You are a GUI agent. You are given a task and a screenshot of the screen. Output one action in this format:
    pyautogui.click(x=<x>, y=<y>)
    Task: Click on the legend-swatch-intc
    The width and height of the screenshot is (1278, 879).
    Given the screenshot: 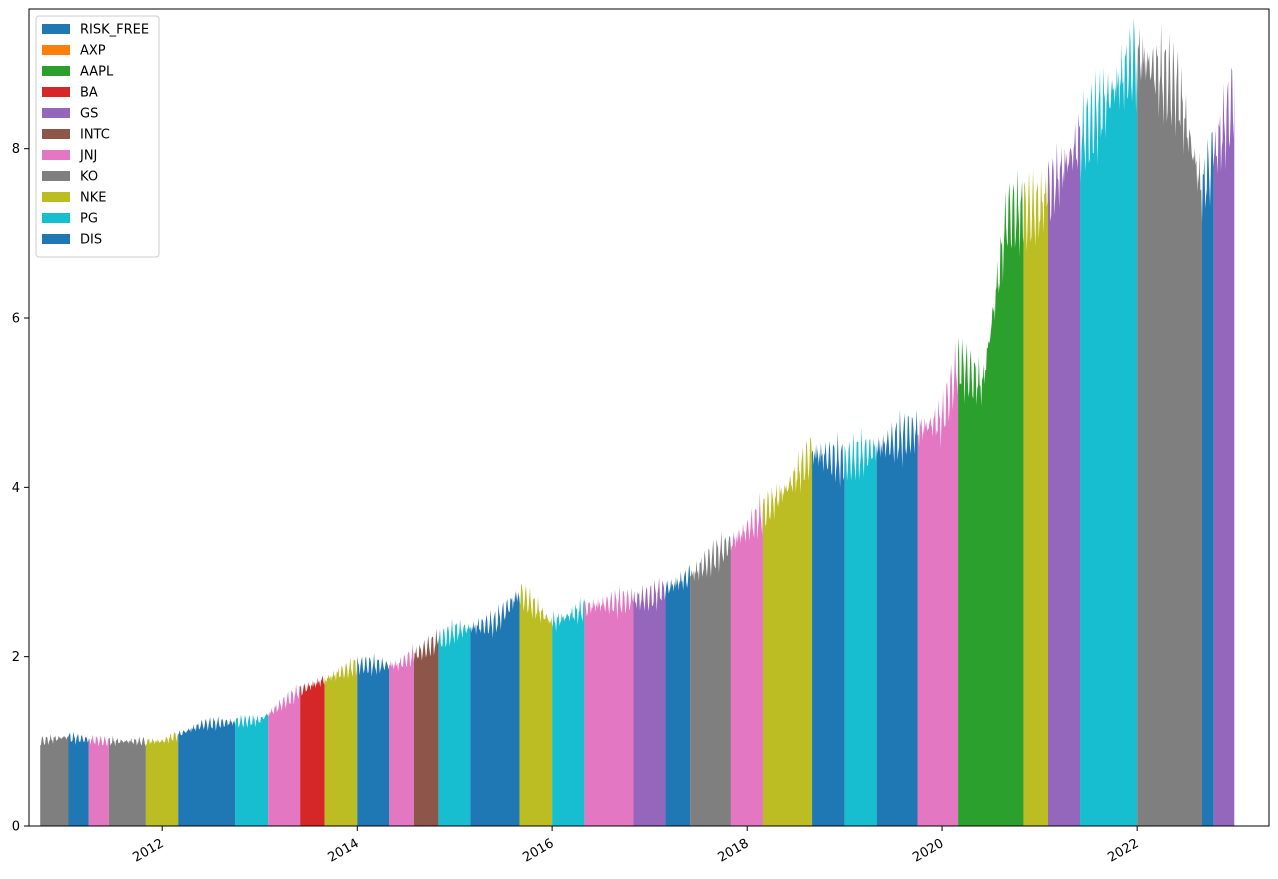 What is the action you would take?
    pyautogui.click(x=56, y=134)
    